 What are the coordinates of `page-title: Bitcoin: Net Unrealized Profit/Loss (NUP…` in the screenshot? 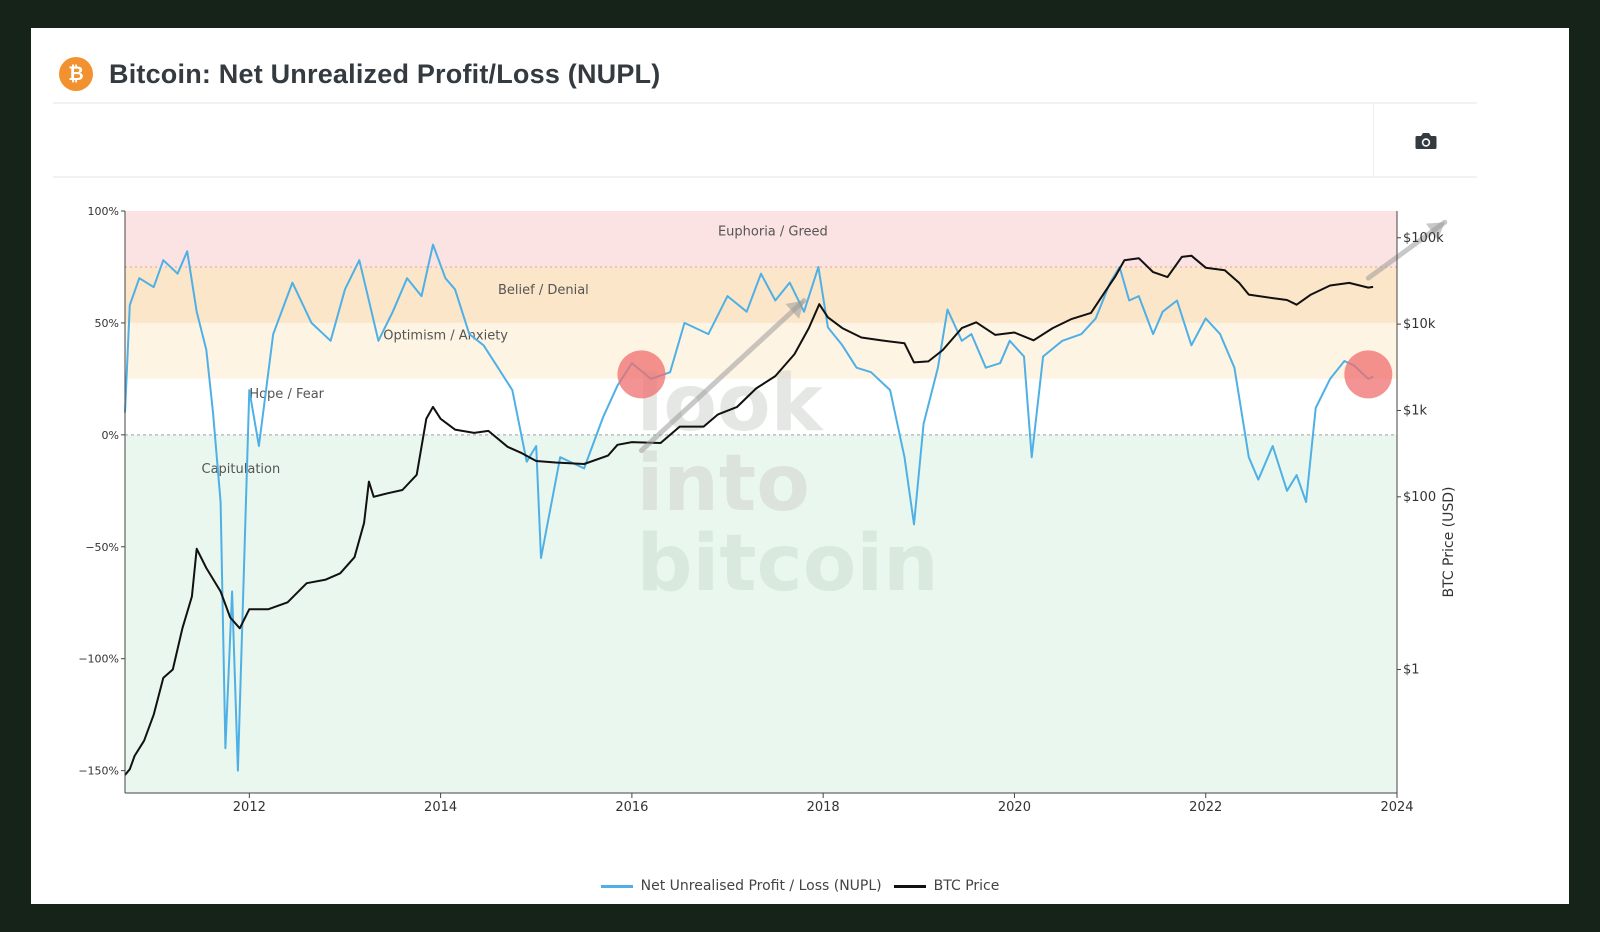 It's located at (385, 73).